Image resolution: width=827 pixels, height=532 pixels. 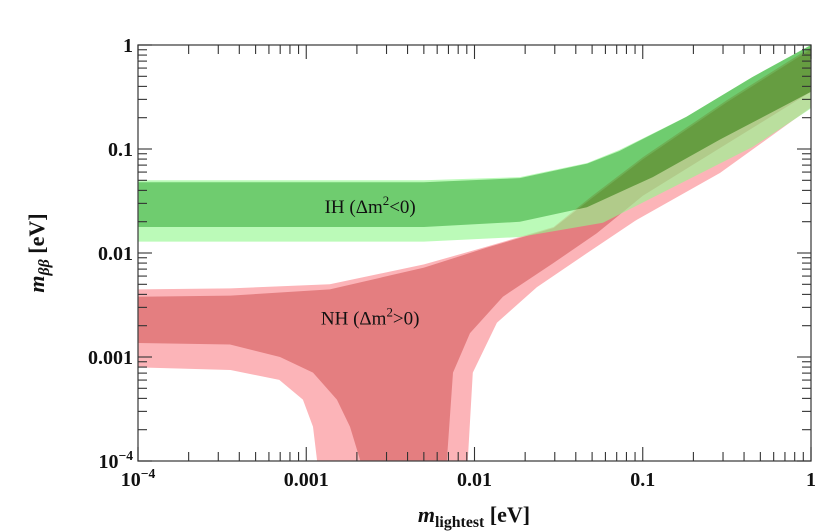 What do you see at coordinates (128, 46) in the screenshot?
I see `y-tick-label: 1` at bounding box center [128, 46].